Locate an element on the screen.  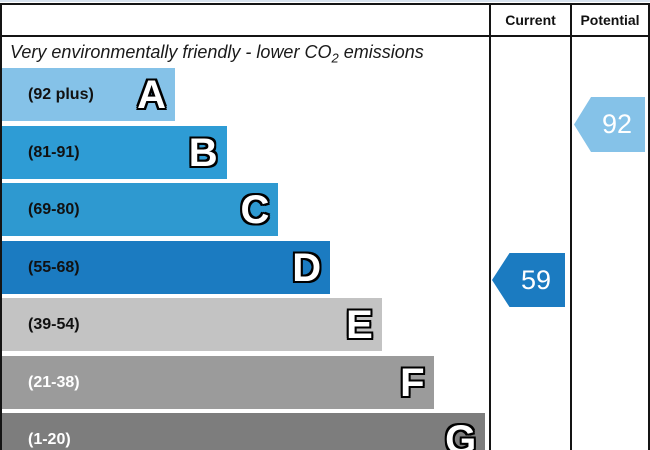
band-range-label: (81-91) is located at coordinates (54, 152).